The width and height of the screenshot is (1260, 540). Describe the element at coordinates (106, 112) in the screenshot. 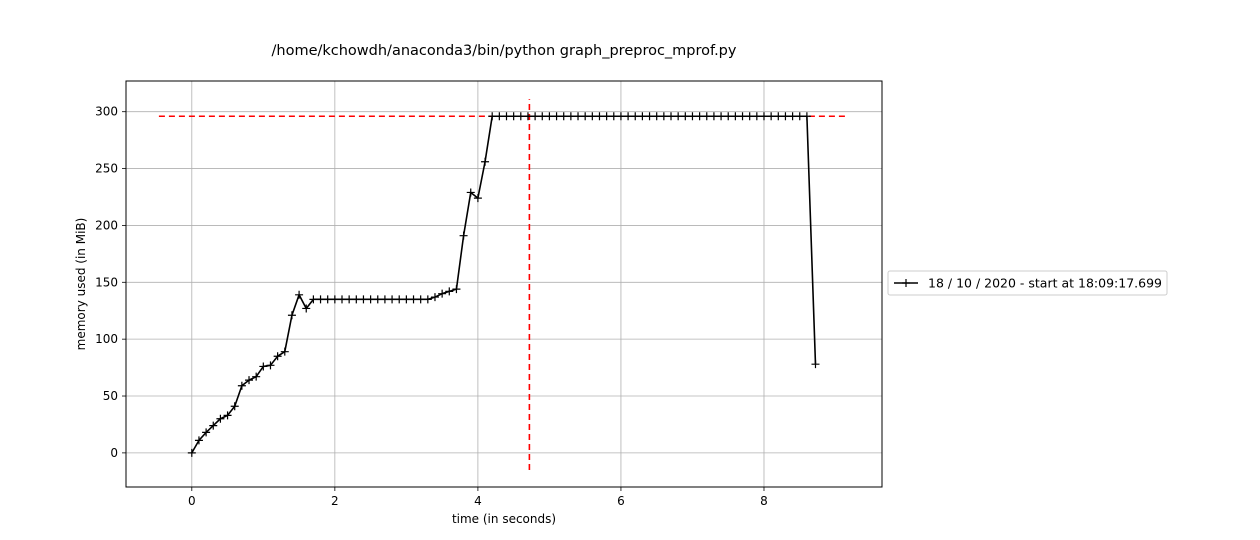

I see `y-tick-label: 300` at that location.